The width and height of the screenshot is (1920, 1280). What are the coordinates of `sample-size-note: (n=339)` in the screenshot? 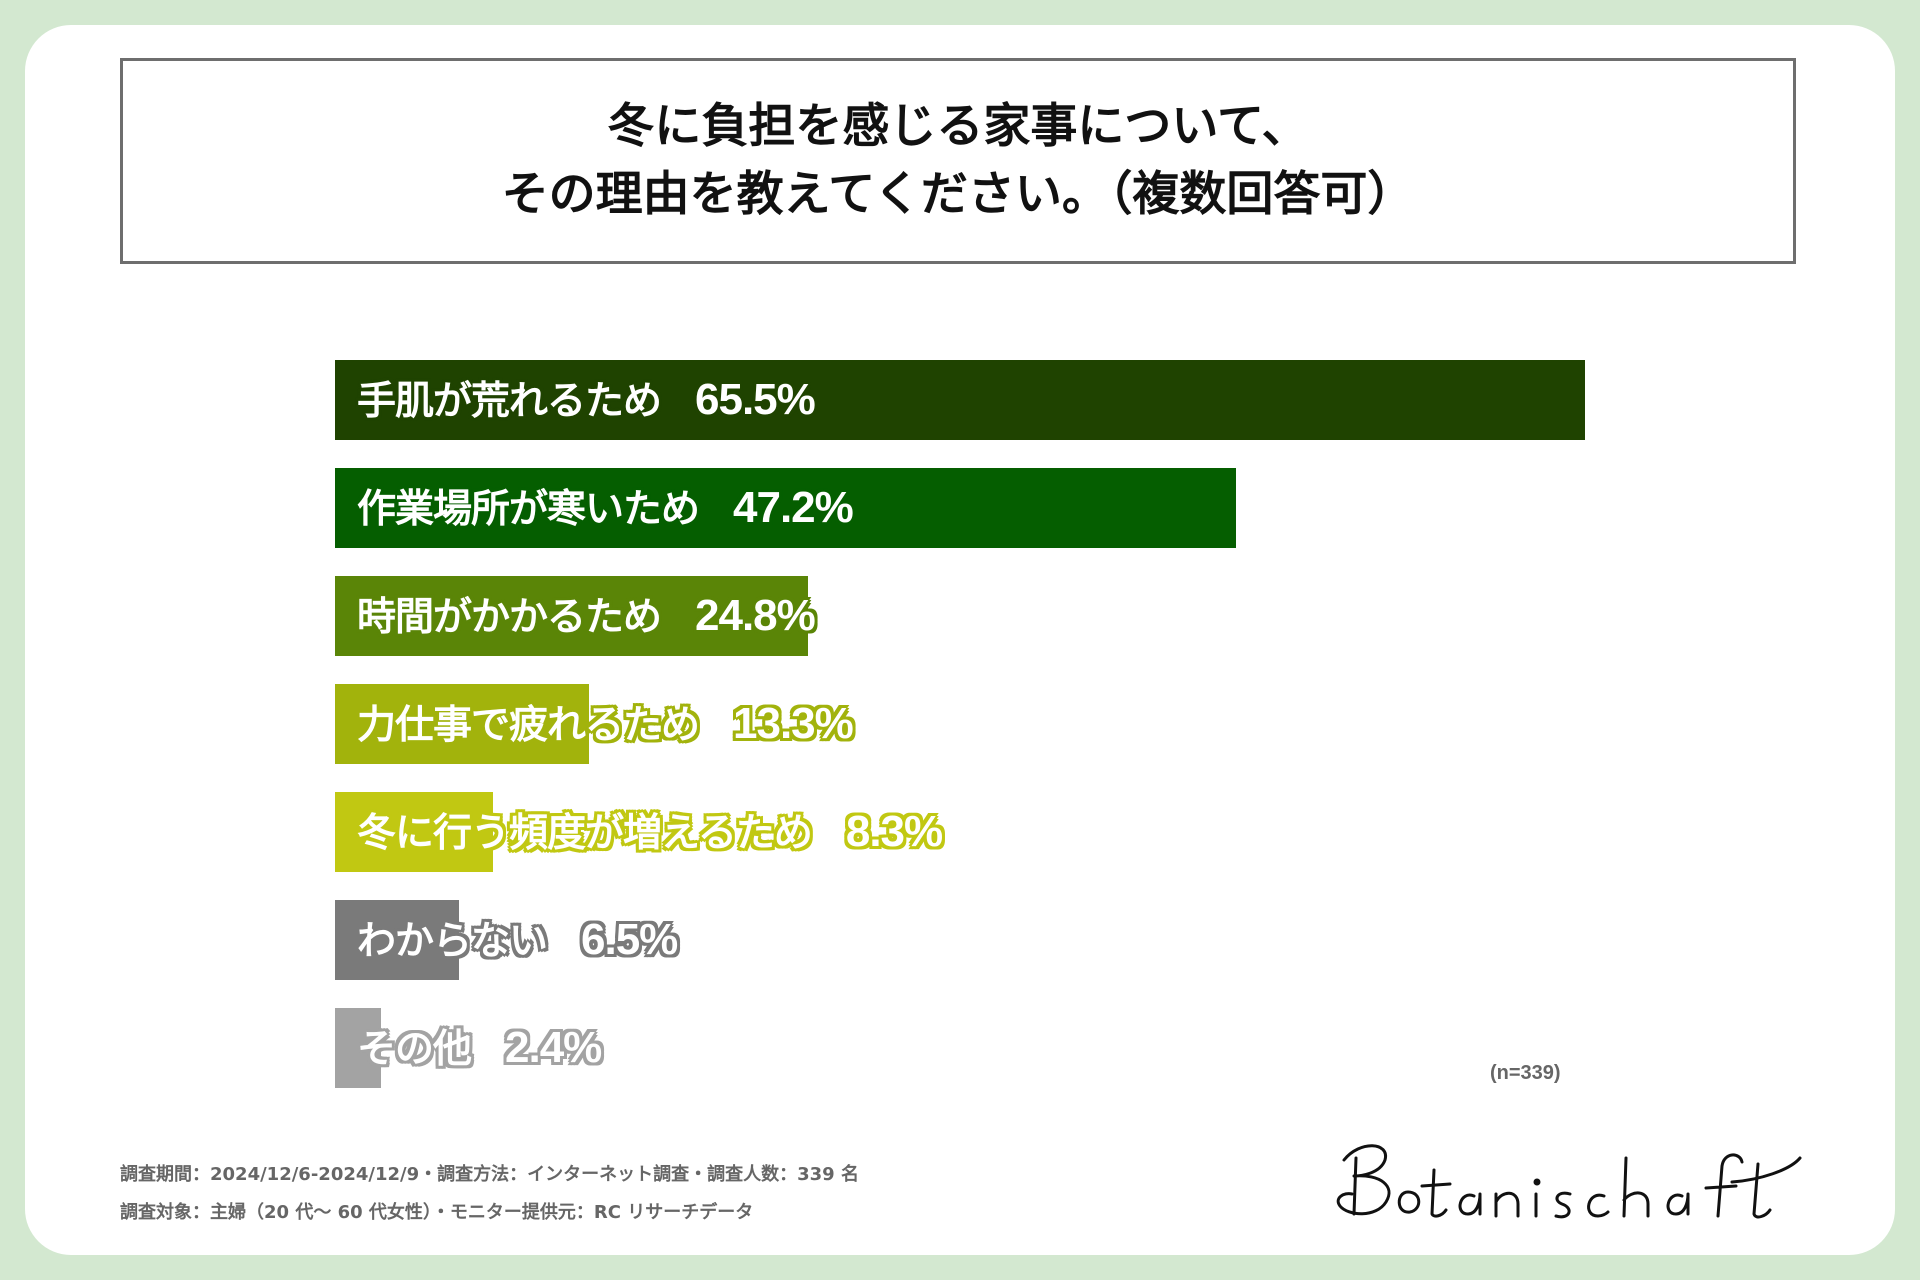 It's located at (1525, 1073).